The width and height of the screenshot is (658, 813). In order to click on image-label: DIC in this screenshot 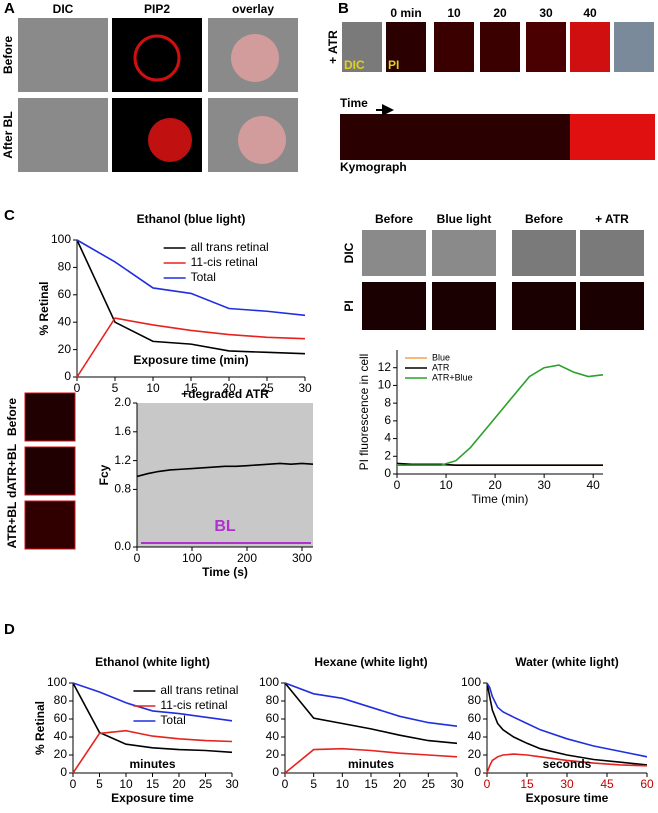, I will do `click(354, 65)`.